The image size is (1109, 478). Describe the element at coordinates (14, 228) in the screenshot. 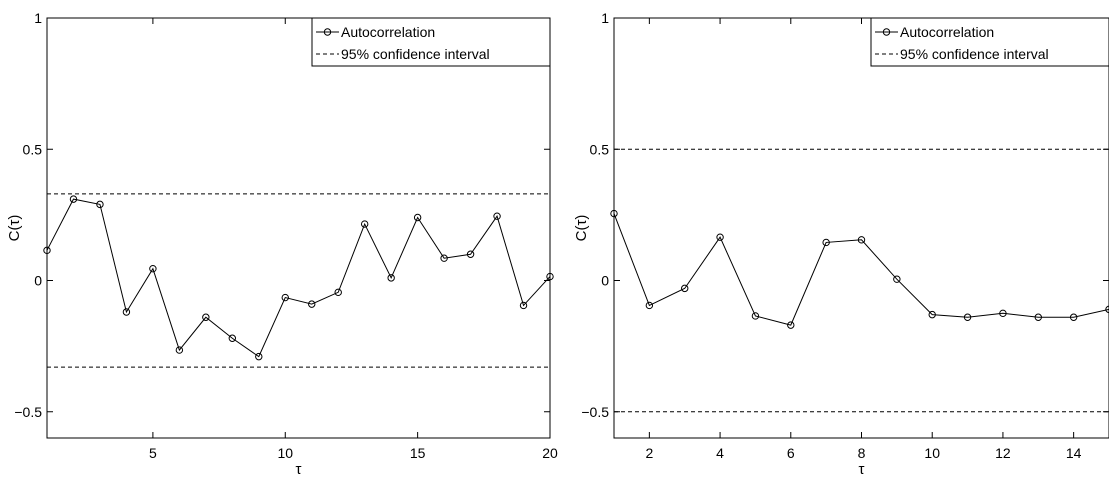

I see `chart1-y-axis-label: C(τ)` at that location.